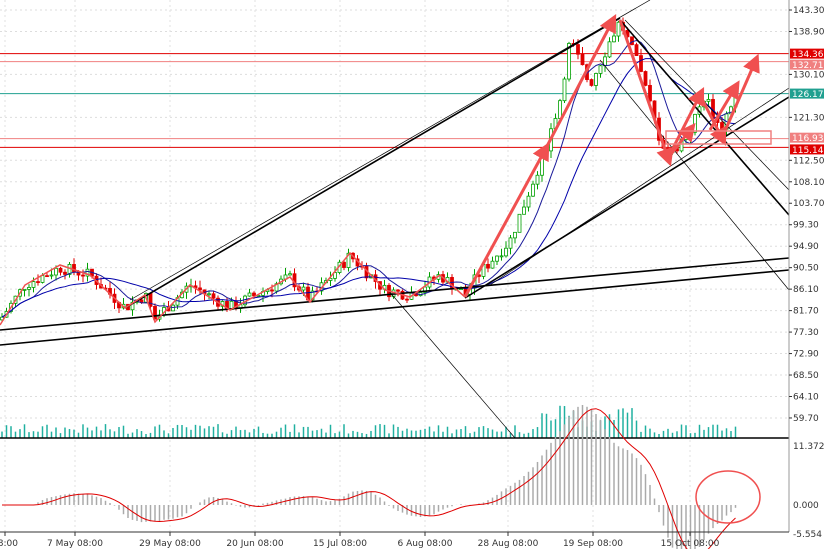 The height and width of the screenshot is (549, 831). Describe the element at coordinates (718, 137) in the screenshot. I see `support-zone-box` at that location.